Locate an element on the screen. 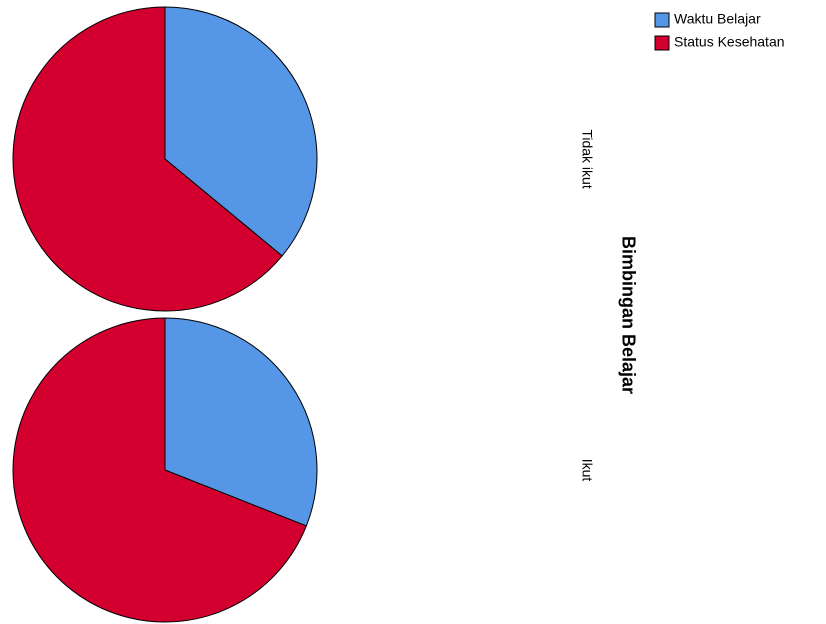  panel-title: Bimbingan Belajar is located at coordinates (628, 315).